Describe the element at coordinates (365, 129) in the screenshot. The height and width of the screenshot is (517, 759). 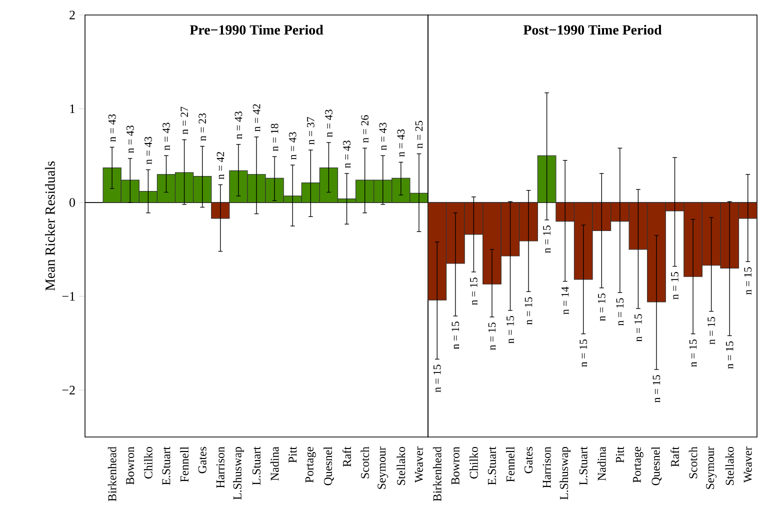
I see `annotation: n = 26` at that location.